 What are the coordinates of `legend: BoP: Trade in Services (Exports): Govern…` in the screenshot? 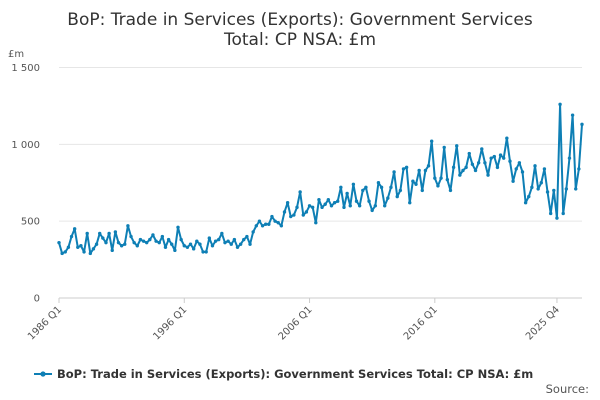 It's located at (283, 374).